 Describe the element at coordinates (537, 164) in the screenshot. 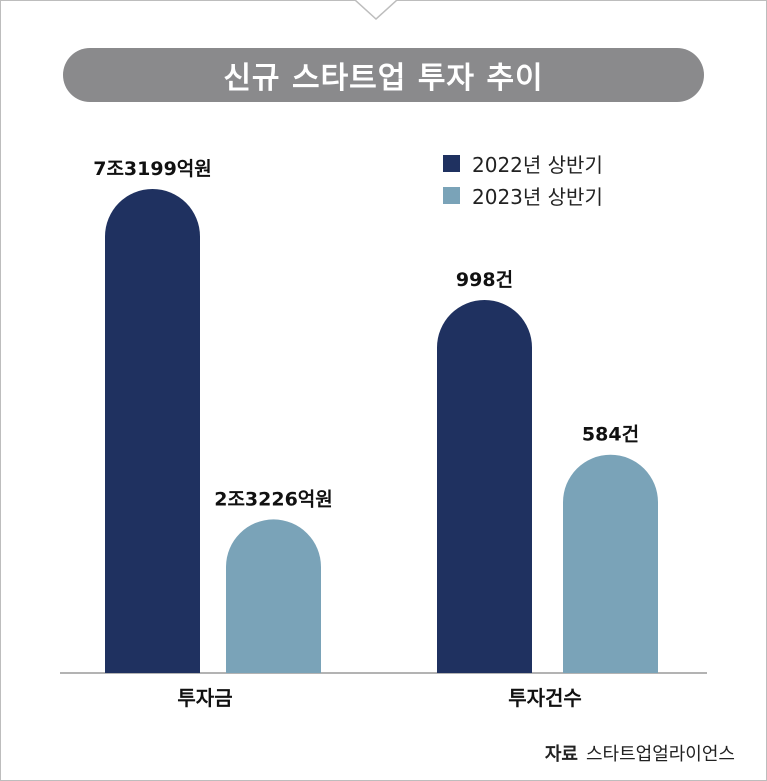

I see `legend-label-2022: 2022년 상반기` at that location.